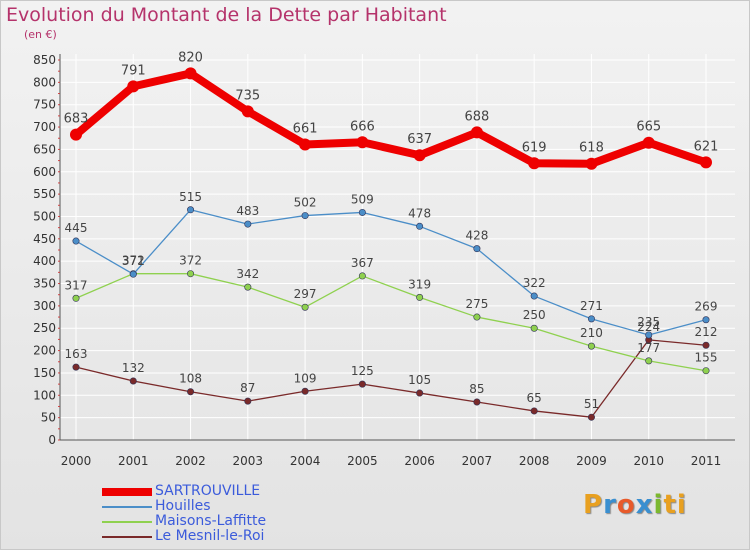 The height and width of the screenshot is (550, 750). I want to click on data-label: 618, so click(591, 148).